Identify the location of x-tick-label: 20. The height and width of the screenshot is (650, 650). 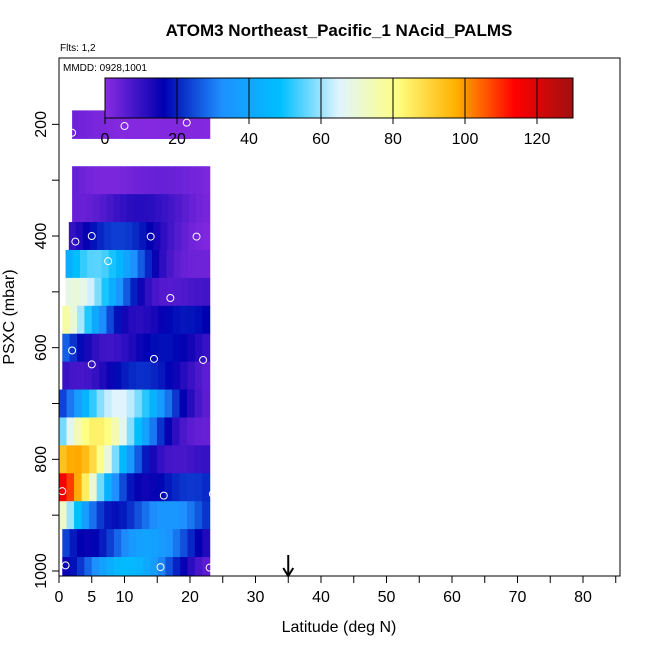
(190, 597).